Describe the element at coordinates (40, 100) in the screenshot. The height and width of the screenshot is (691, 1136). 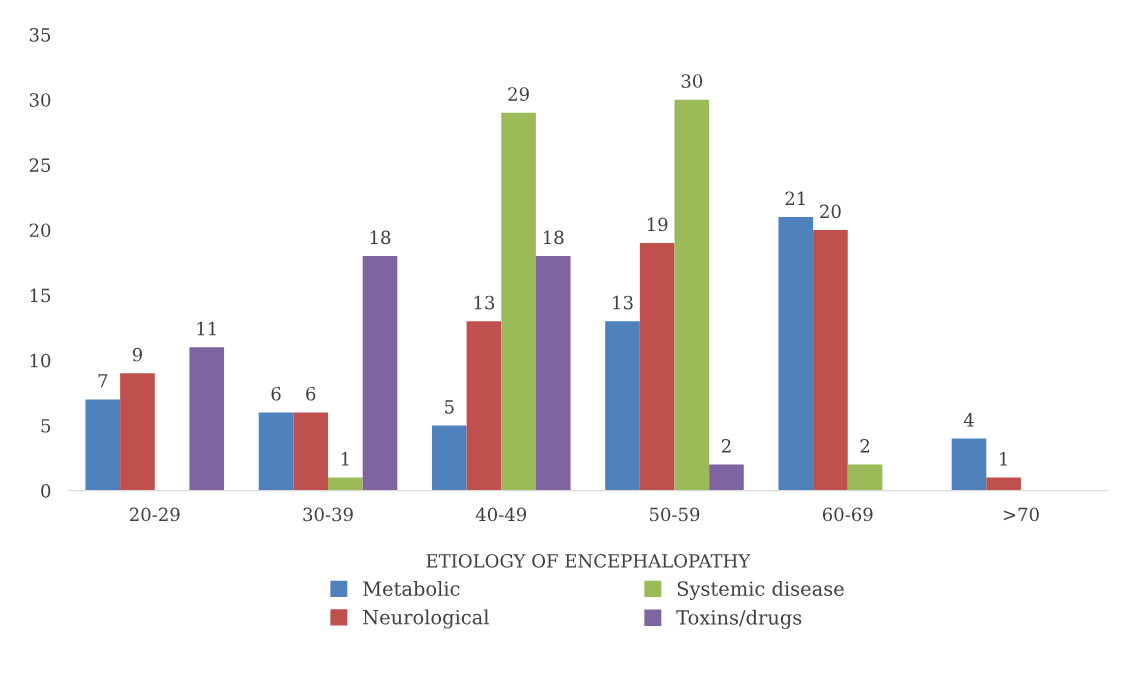
I see `y-tick-label: 30` at that location.